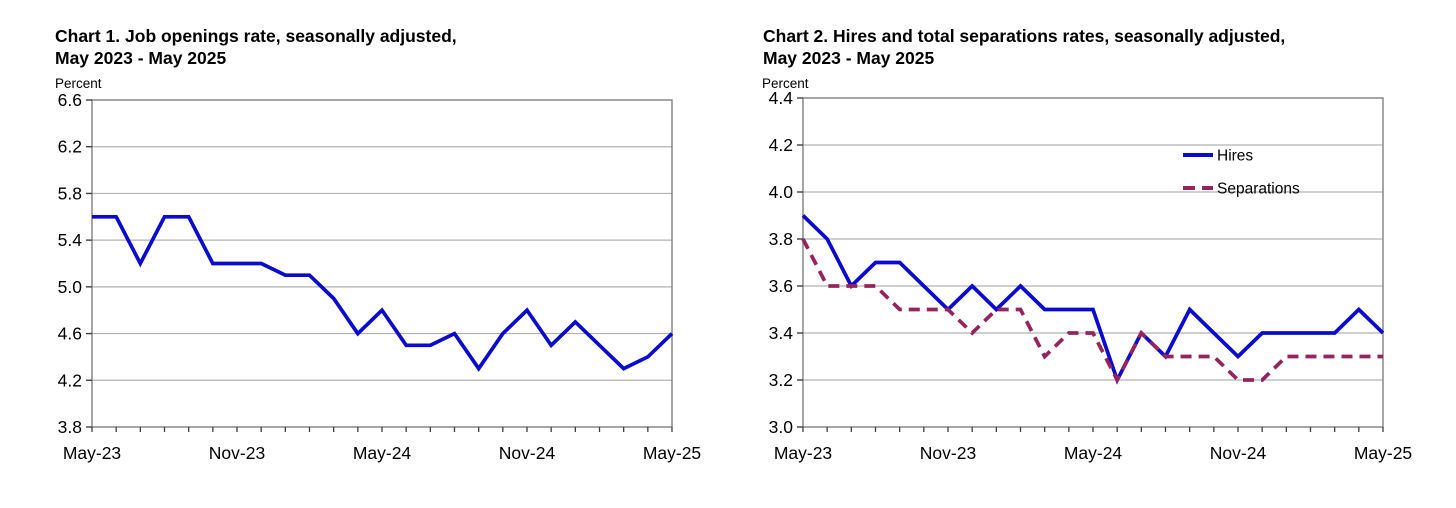  I want to click on y-axis-label: 4.6, so click(70, 334).